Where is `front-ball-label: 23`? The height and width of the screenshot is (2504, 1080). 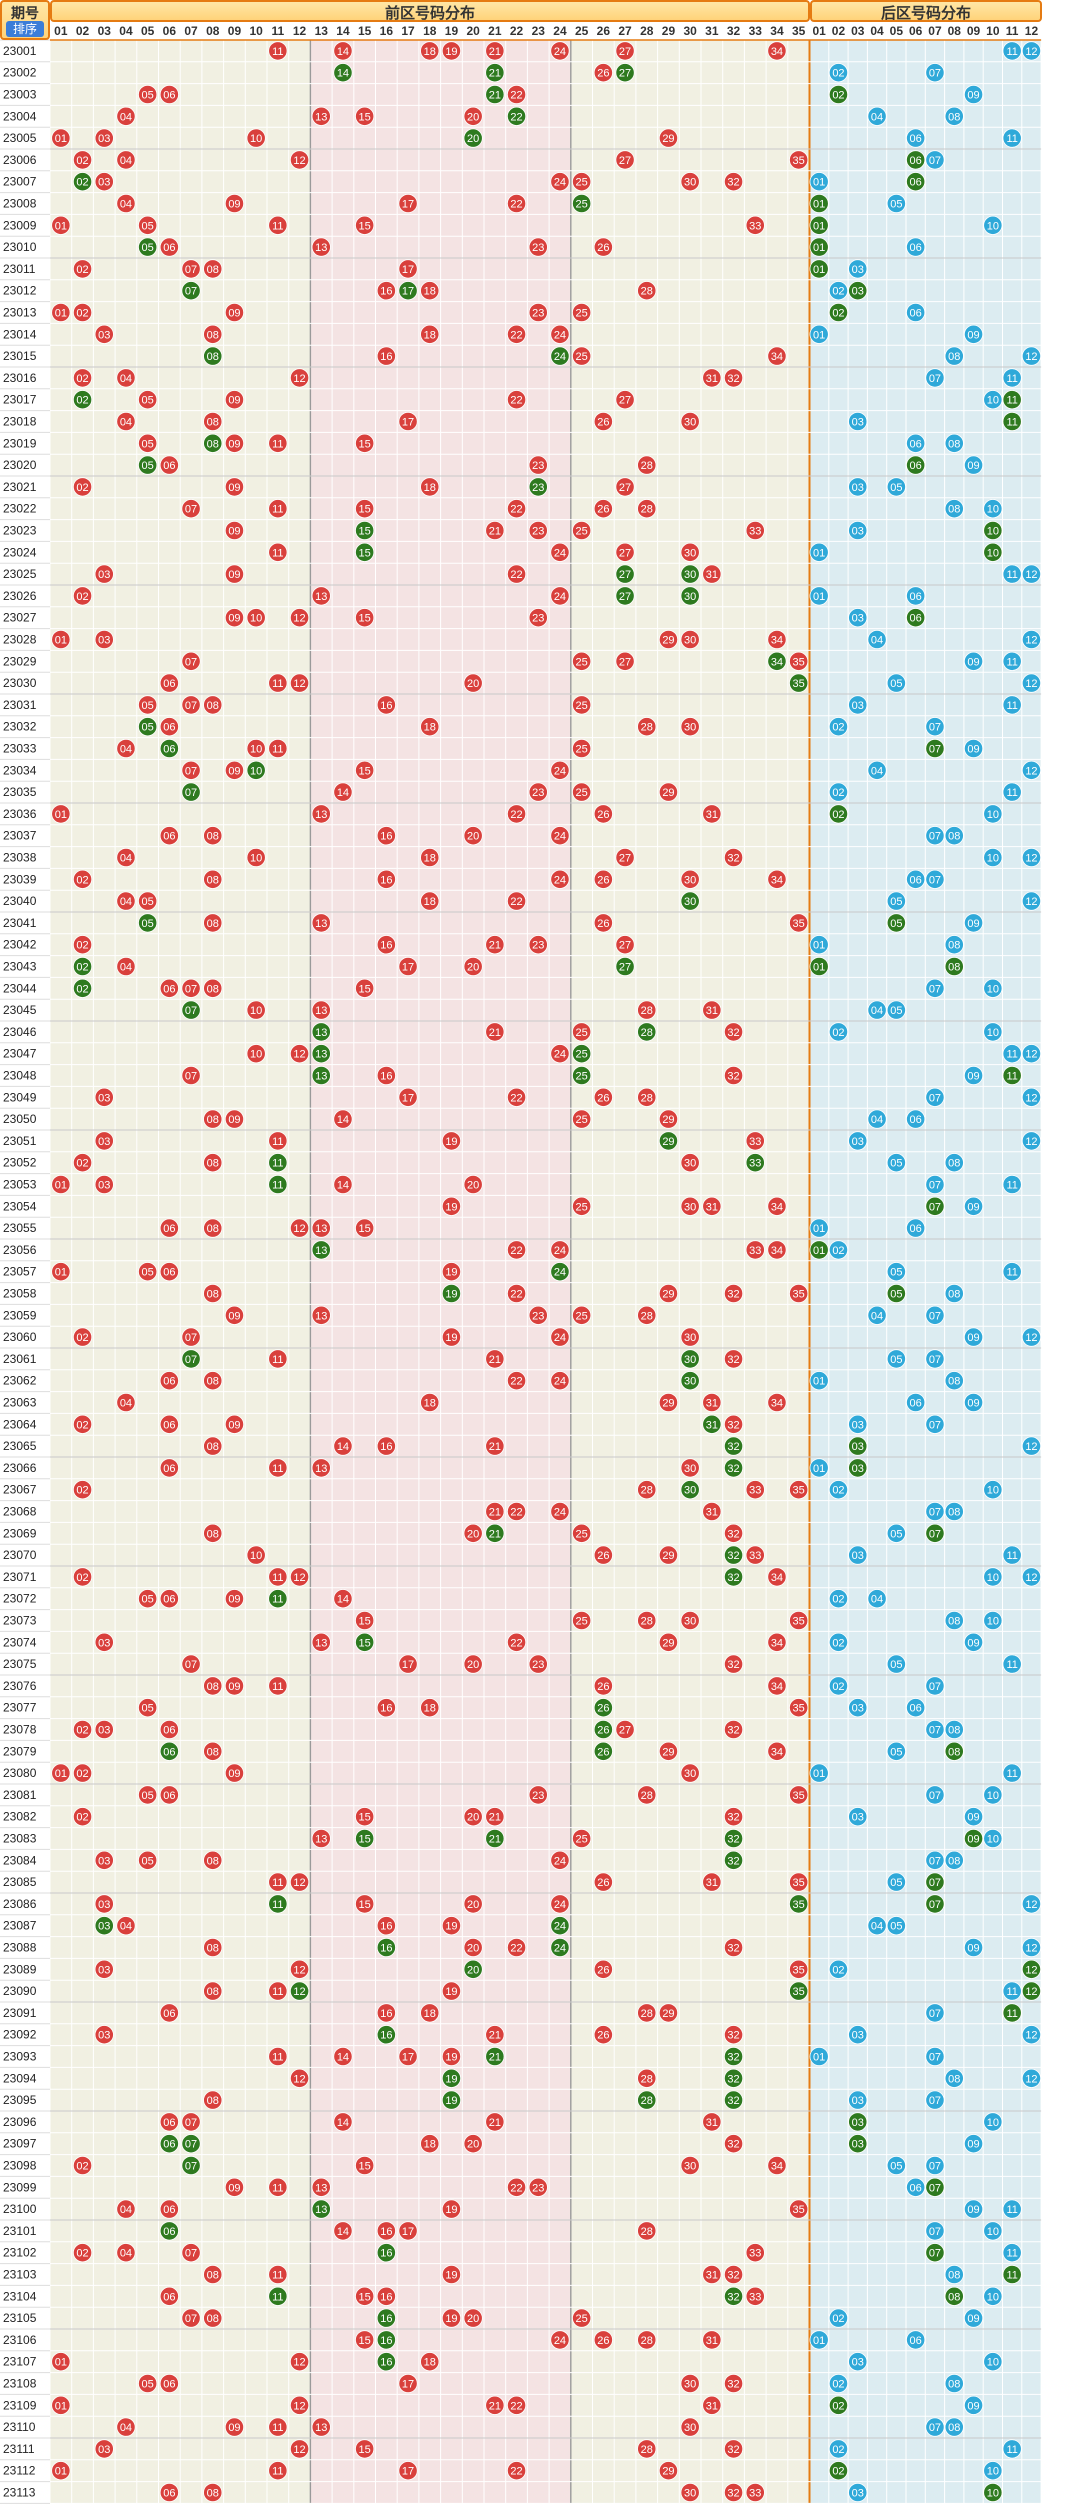 front-ball-label: 23 is located at coordinates (538, 314).